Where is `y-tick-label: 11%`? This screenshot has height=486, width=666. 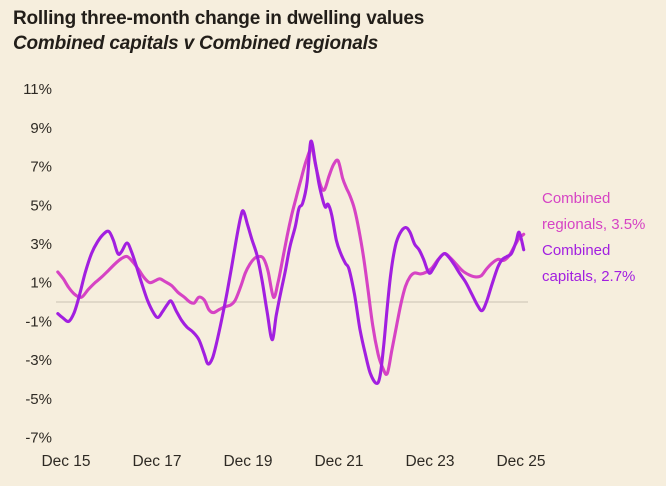
y-tick-label: 11% is located at coordinates (37, 89).